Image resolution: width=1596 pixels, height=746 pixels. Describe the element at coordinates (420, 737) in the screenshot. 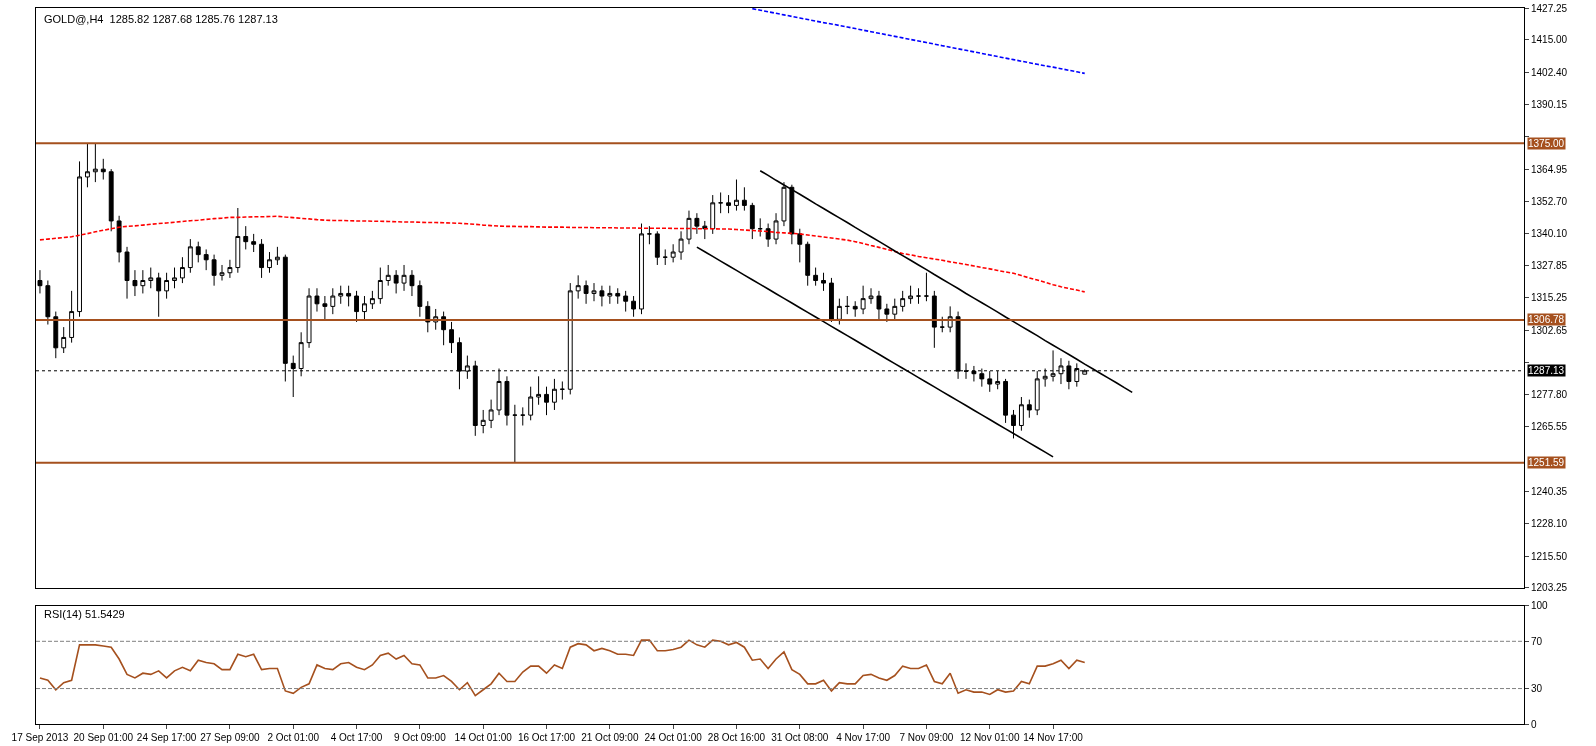

I see `x-tick-label: 9 Oct 09:00` at that location.